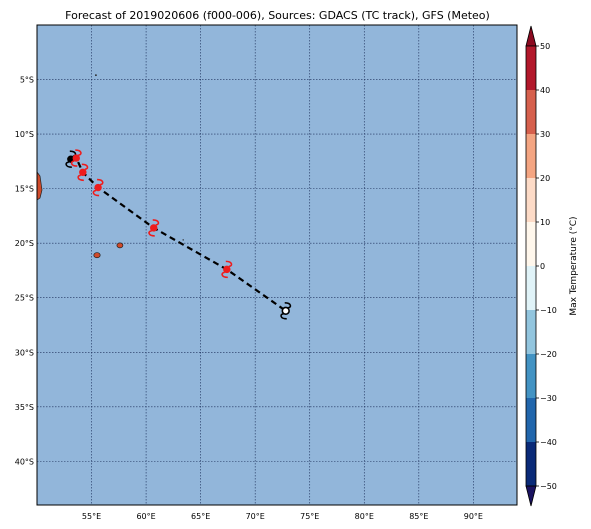 The width and height of the screenshot is (591, 529). Describe the element at coordinates (27, 80) in the screenshot. I see `lat-tick-label: 5°S` at that location.